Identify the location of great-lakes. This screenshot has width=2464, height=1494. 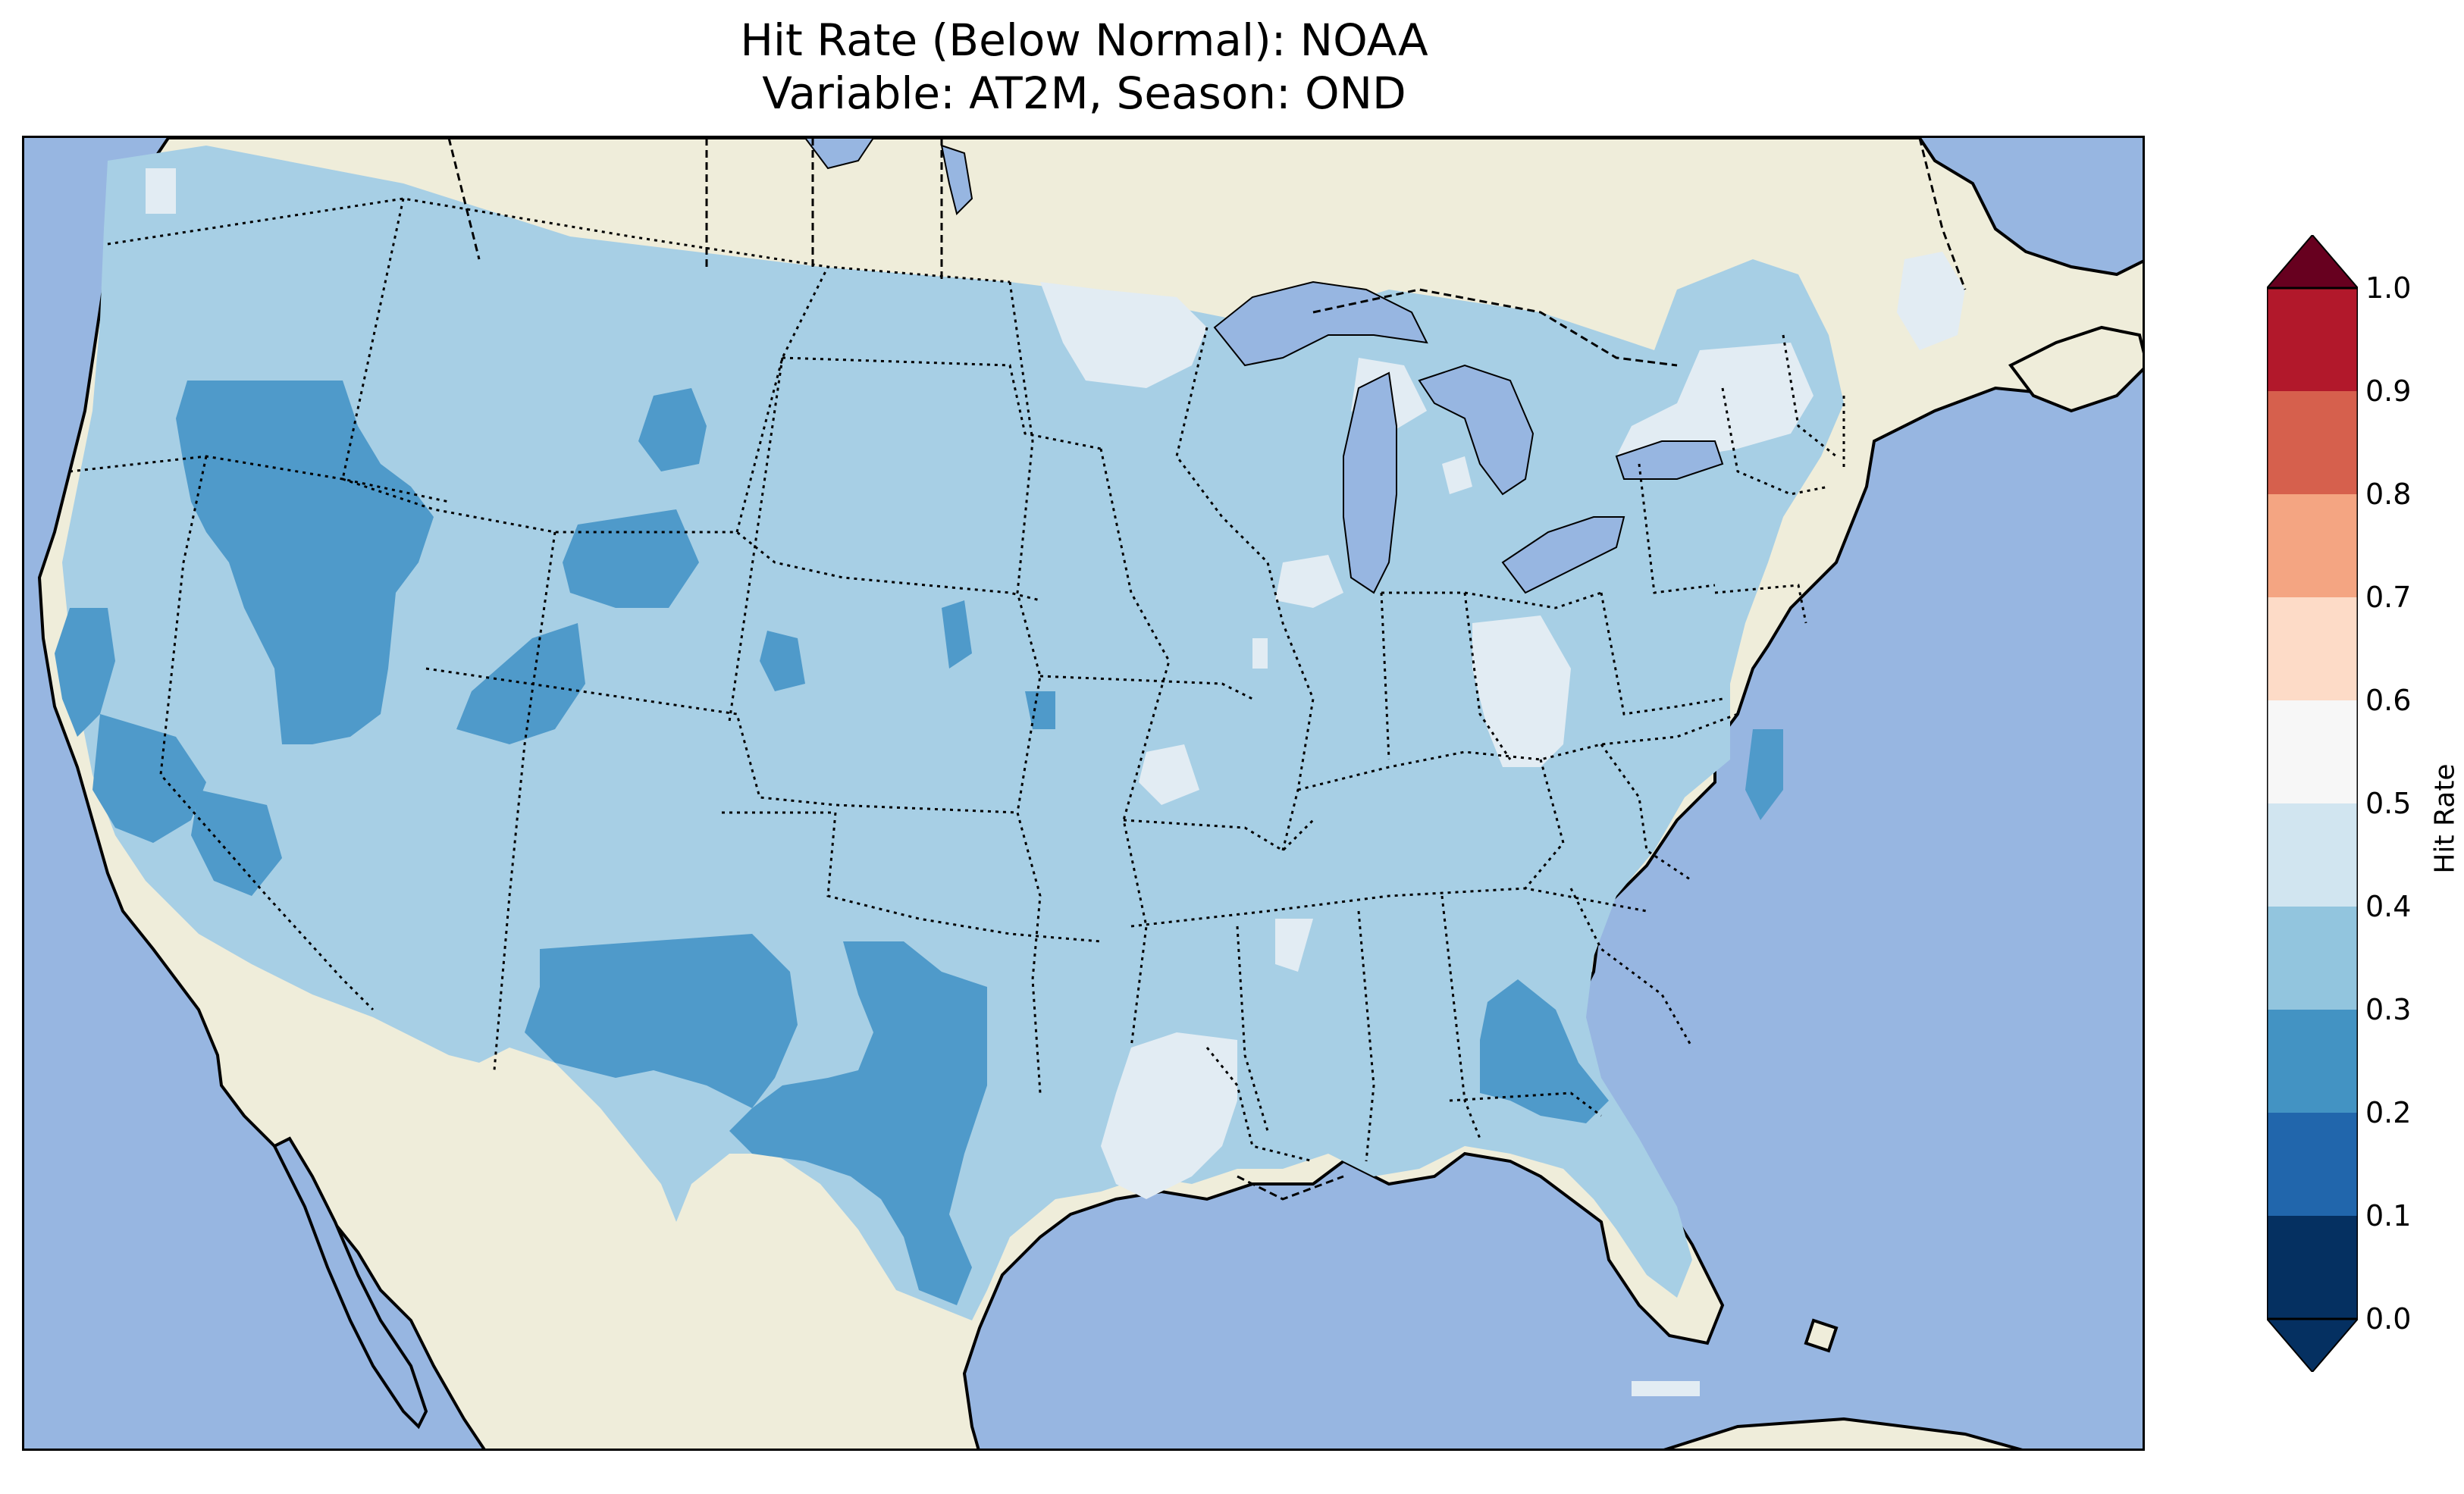
(1264, 366).